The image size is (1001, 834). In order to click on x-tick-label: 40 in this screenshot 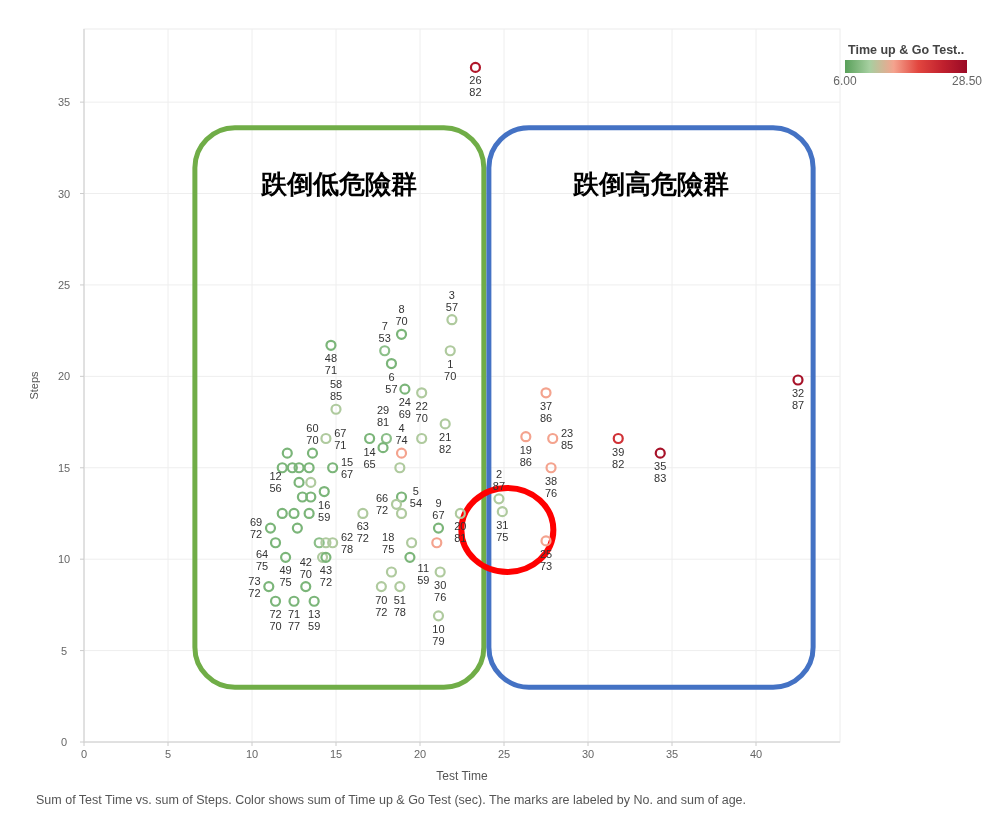, I will do `click(756, 754)`.